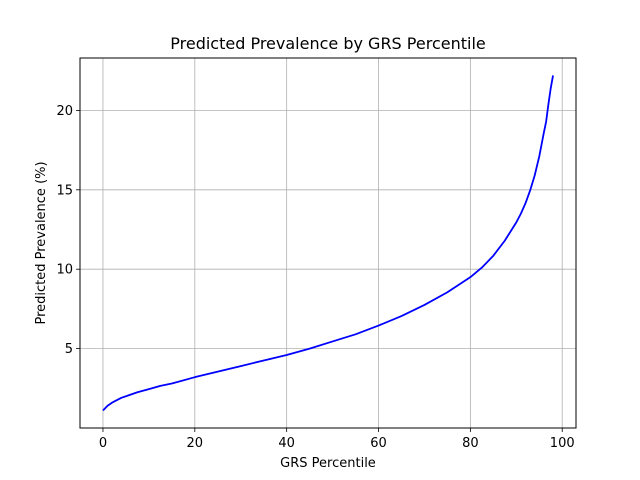 This screenshot has height=480, width=640. I want to click on y-tick-label: 5, so click(69, 349).